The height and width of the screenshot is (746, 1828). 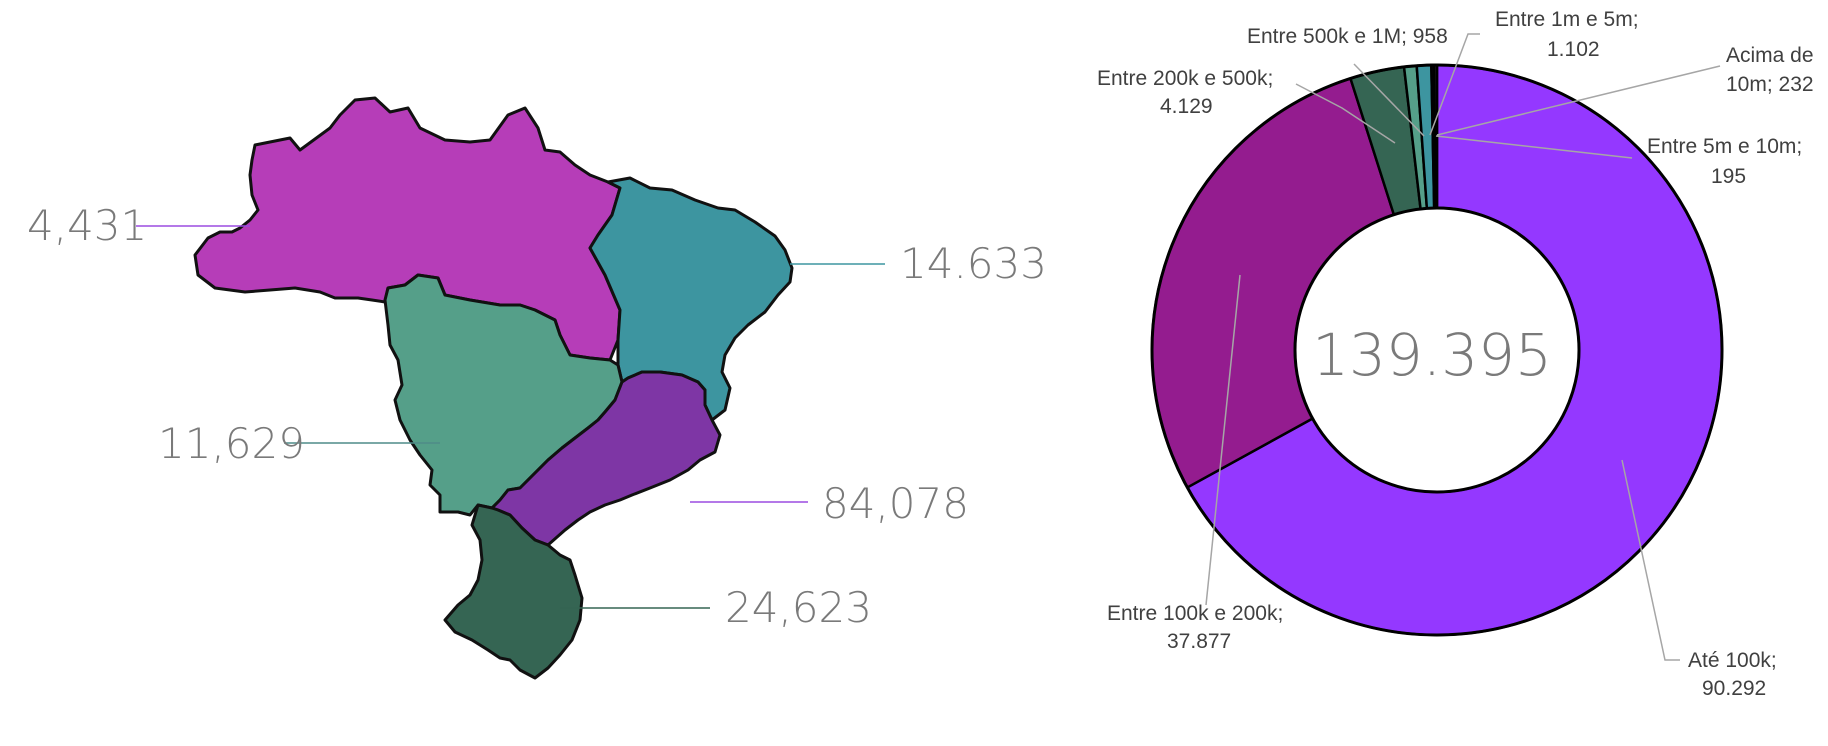 I want to click on leader-100k-200k, so click(x=1223, y=440).